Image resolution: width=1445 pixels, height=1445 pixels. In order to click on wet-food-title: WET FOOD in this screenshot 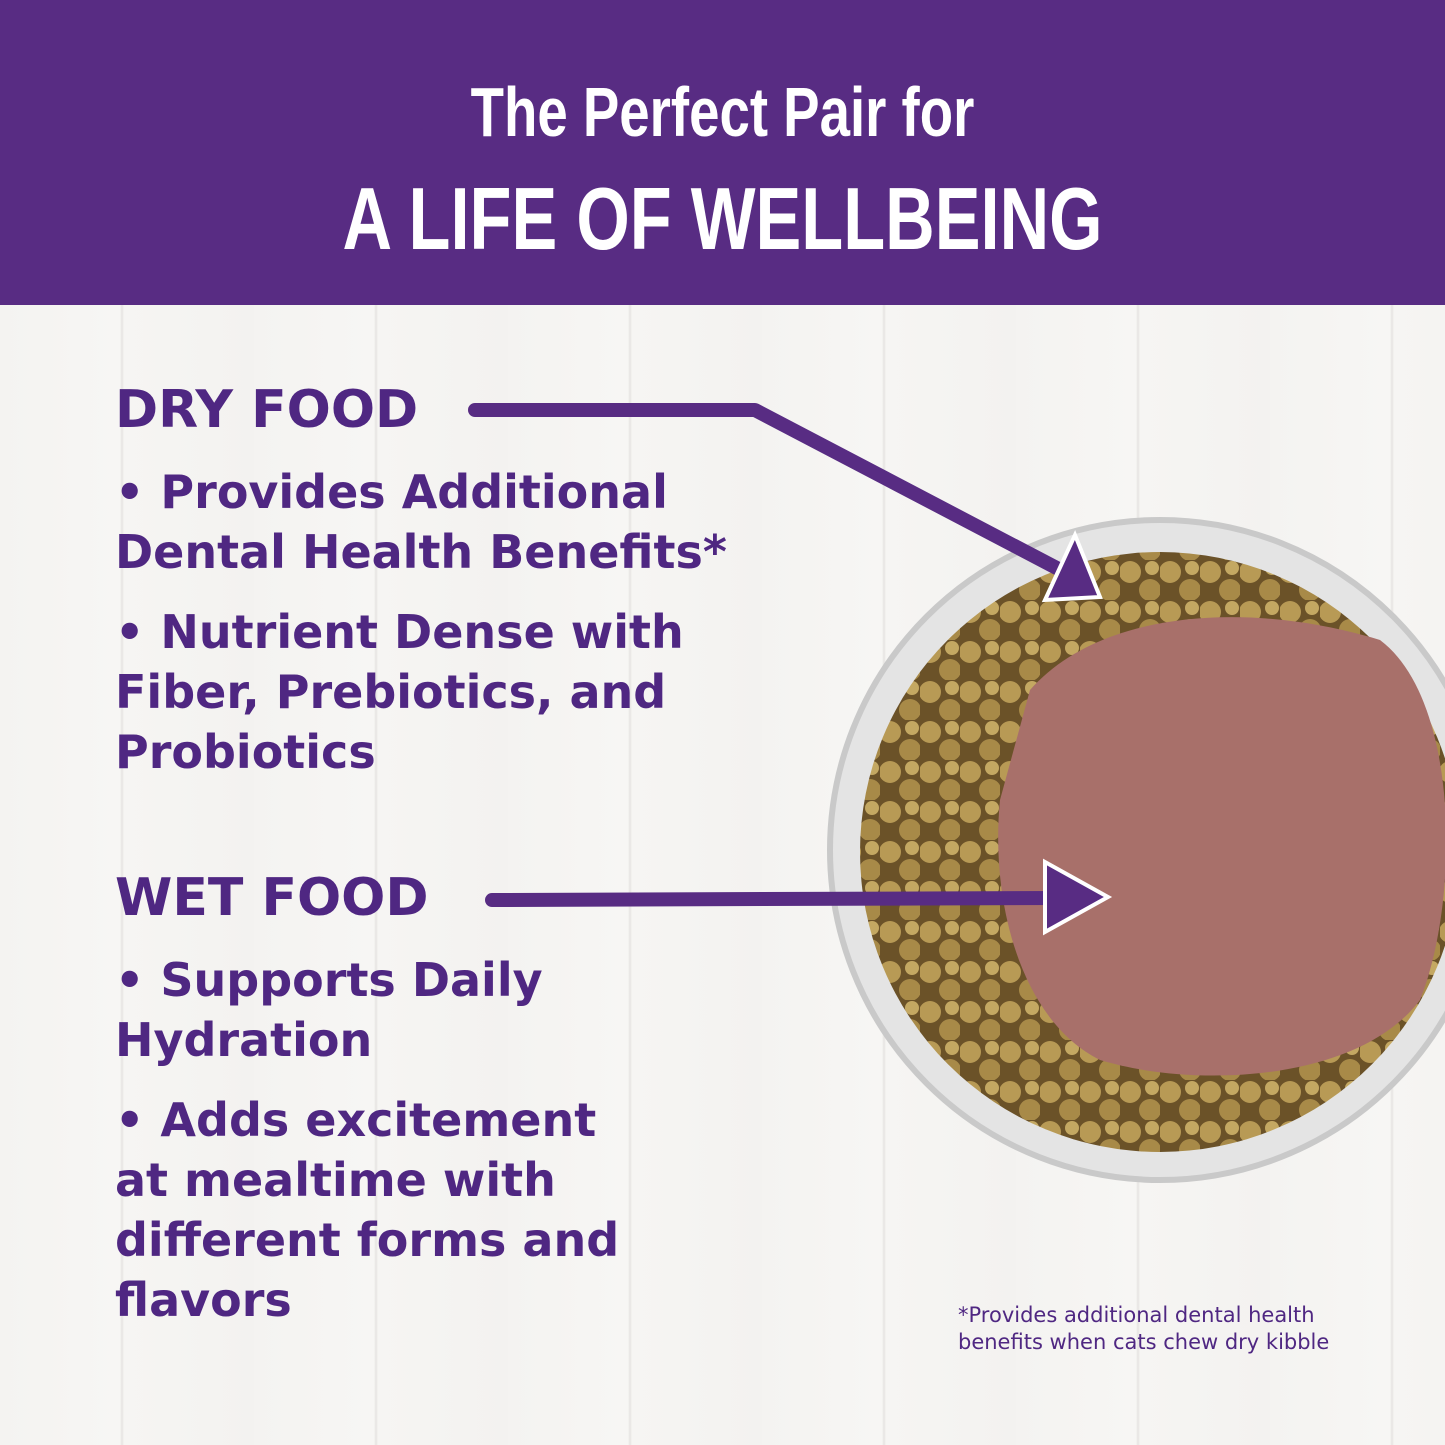, I will do `click(272, 898)`.